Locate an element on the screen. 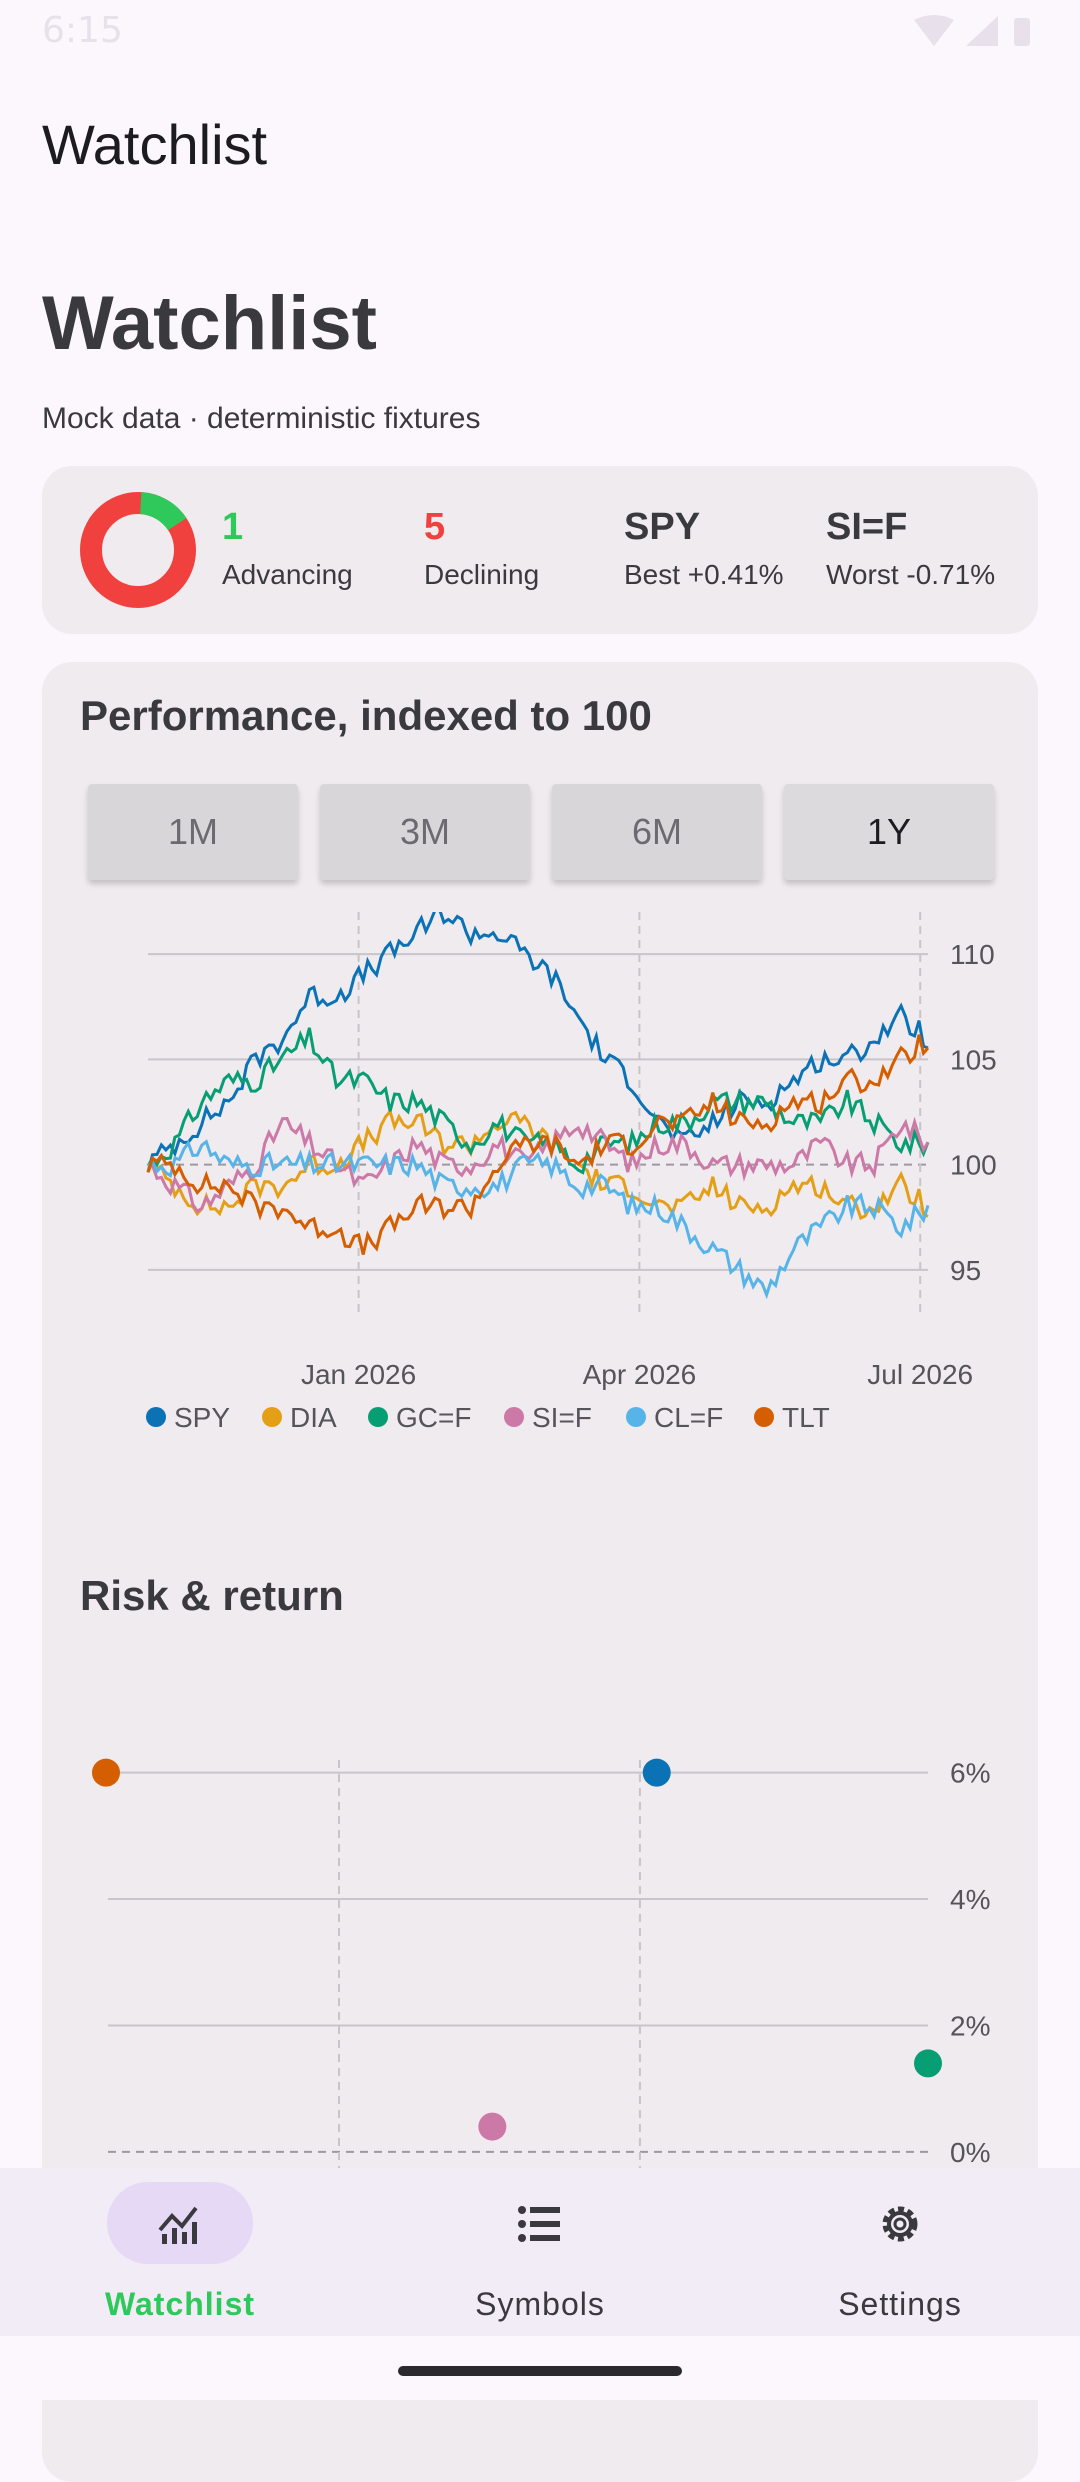 The height and width of the screenshot is (2482, 1080). advance-decline-donut is located at coordinates (138, 550).